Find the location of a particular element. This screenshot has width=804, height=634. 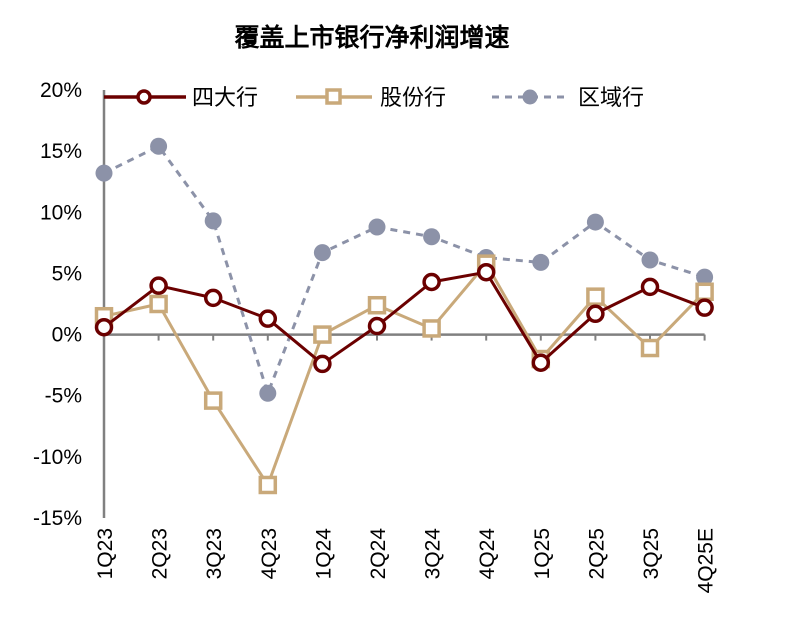

x-tick-label: 4Q23 is located at coordinates (269, 553).